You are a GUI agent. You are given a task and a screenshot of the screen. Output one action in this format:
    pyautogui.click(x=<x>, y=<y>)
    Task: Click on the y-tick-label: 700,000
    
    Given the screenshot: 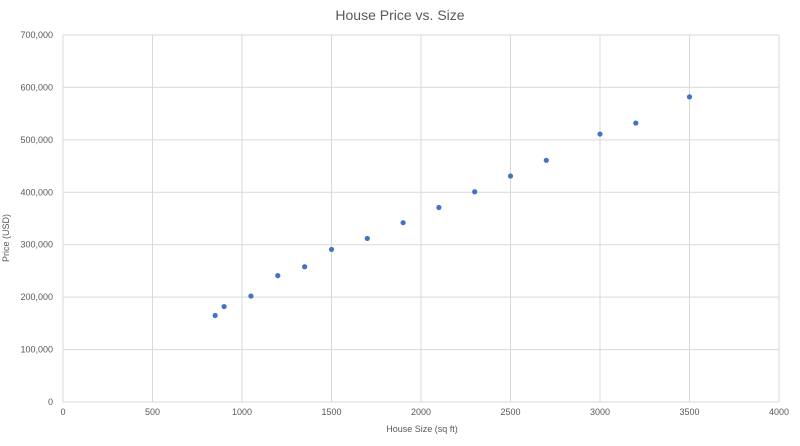 What is the action you would take?
    pyautogui.click(x=36, y=35)
    